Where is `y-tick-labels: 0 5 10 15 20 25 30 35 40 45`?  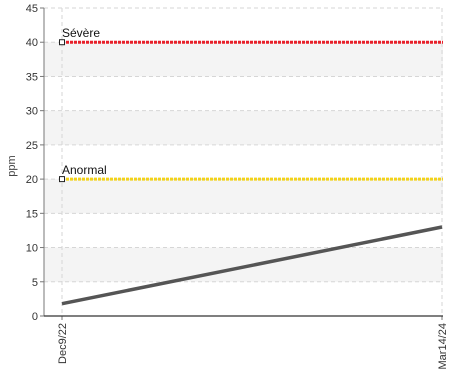
y-tick-labels: 0 5 10 15 20 25 30 35 40 45 is located at coordinates (32, 163).